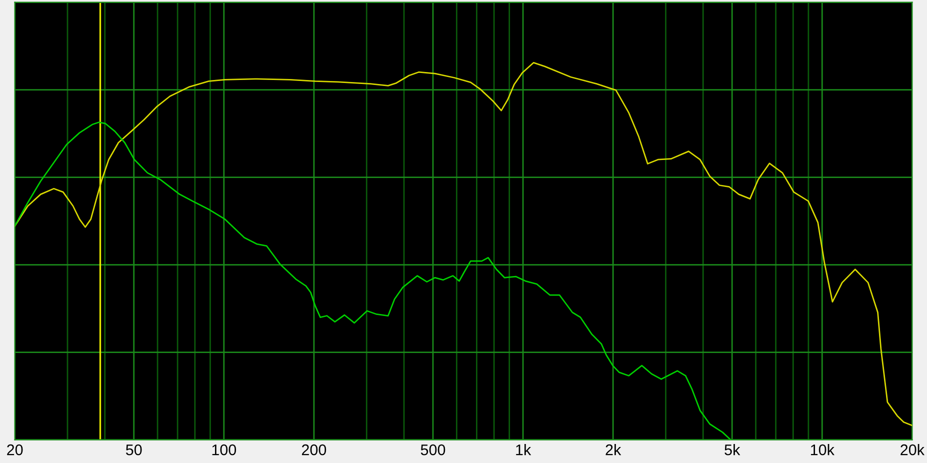 The width and height of the screenshot is (927, 463). Describe the element at coordinates (134, 450) in the screenshot. I see `x-tick-label: 50` at that location.